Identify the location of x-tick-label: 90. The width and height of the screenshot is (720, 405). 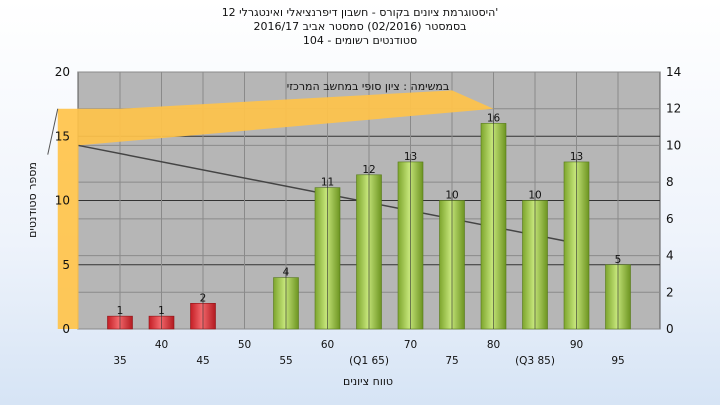
(576, 345).